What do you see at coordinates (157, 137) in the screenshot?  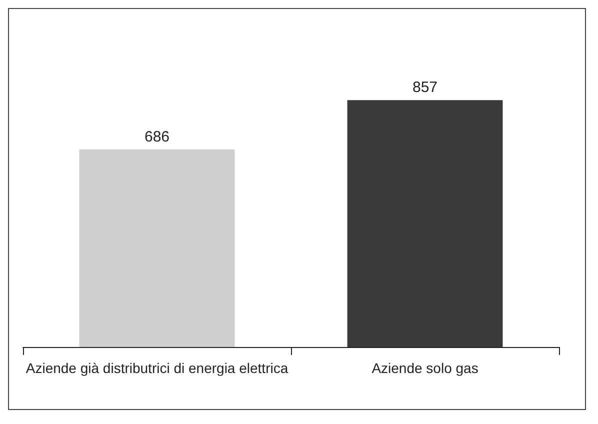 I see `data-label: 686` at bounding box center [157, 137].